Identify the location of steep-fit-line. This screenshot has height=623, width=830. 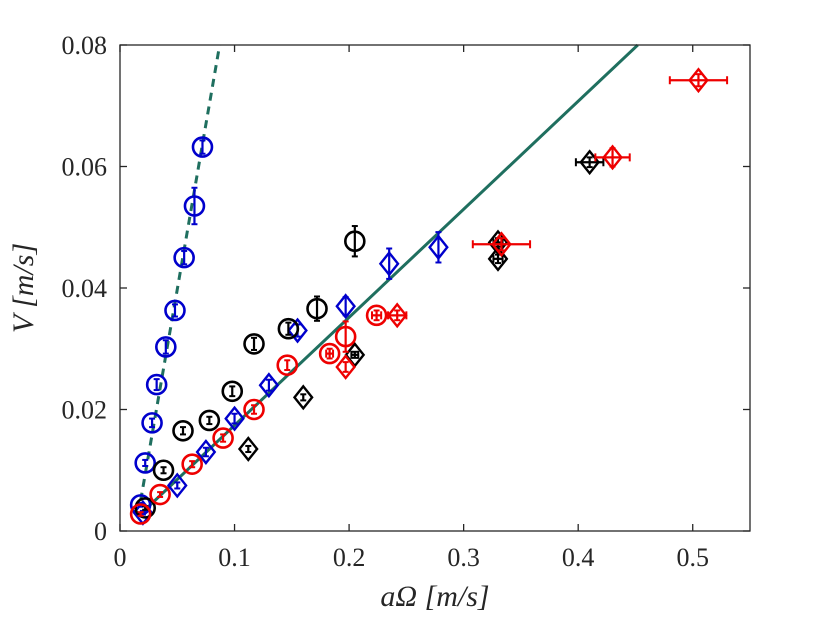
(180, 272).